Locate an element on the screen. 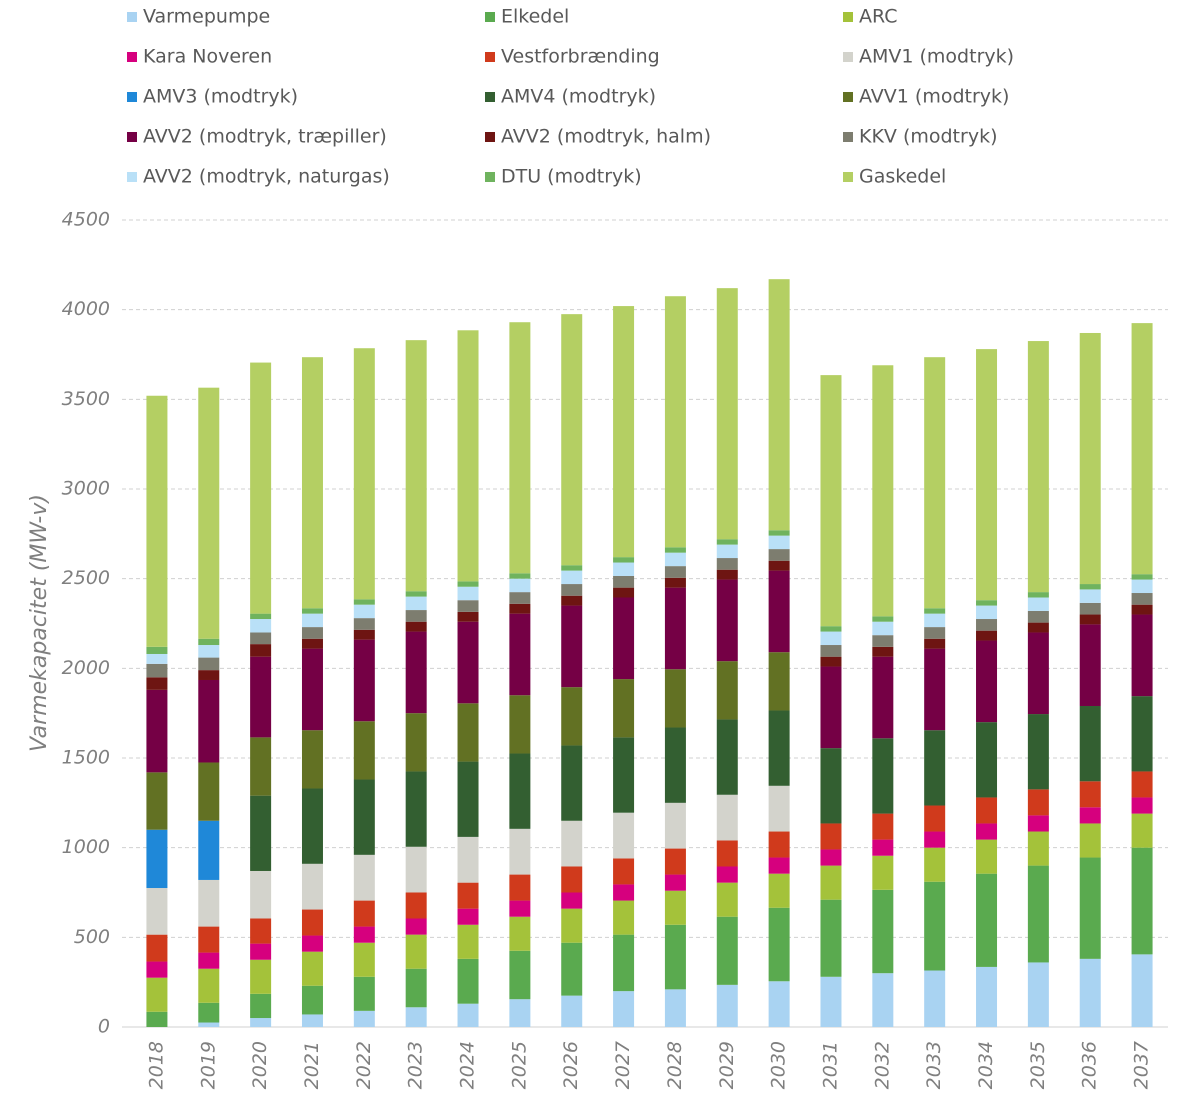 This screenshot has width=1179, height=1098. x-tick-label: 2026 is located at coordinates (571, 1065).